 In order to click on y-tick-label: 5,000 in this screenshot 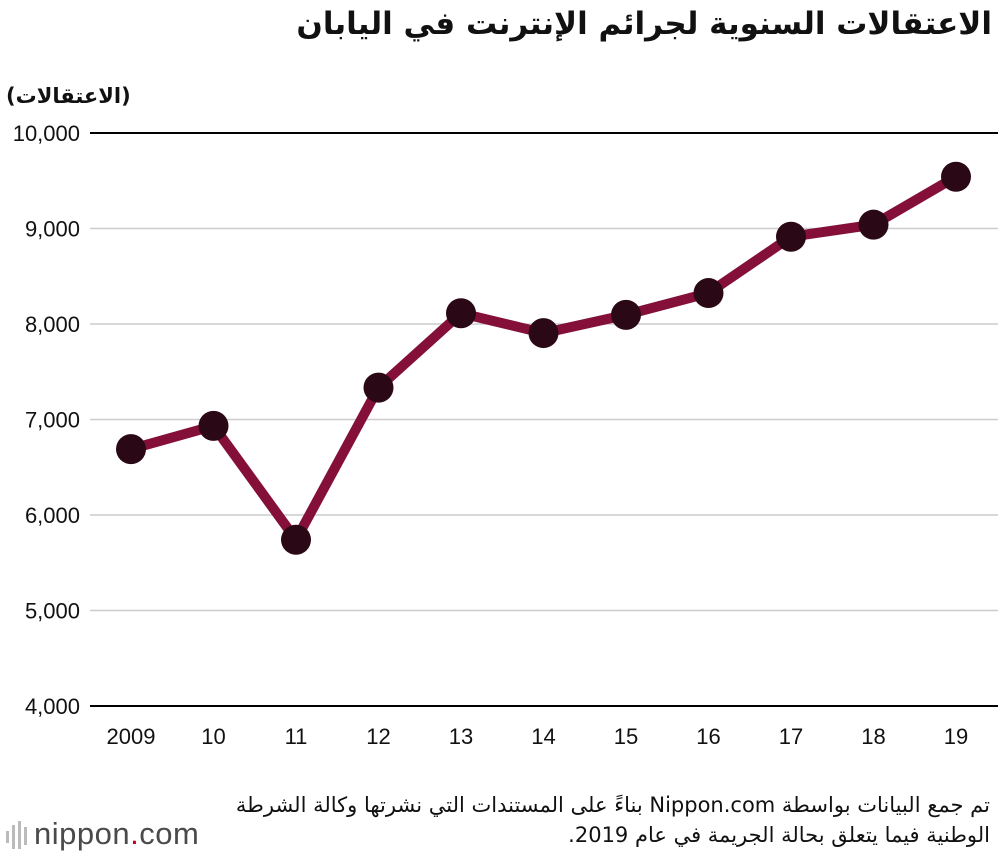, I will do `click(52, 611)`.